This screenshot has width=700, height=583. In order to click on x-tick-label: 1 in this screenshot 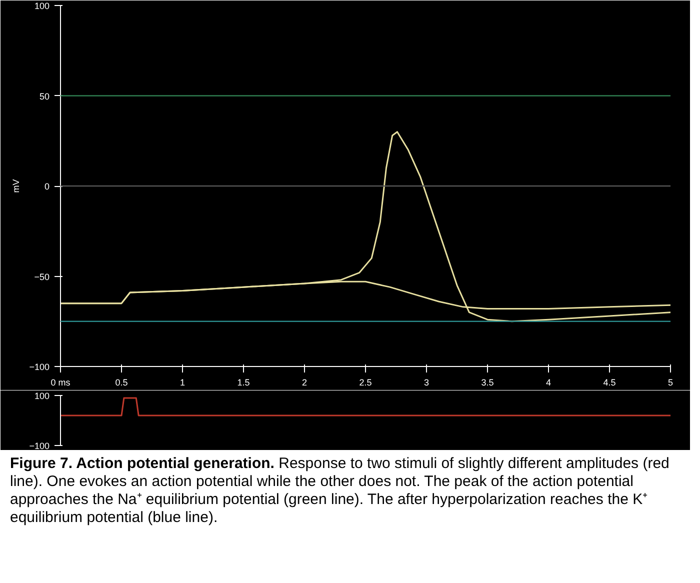, I will do `click(183, 383)`.